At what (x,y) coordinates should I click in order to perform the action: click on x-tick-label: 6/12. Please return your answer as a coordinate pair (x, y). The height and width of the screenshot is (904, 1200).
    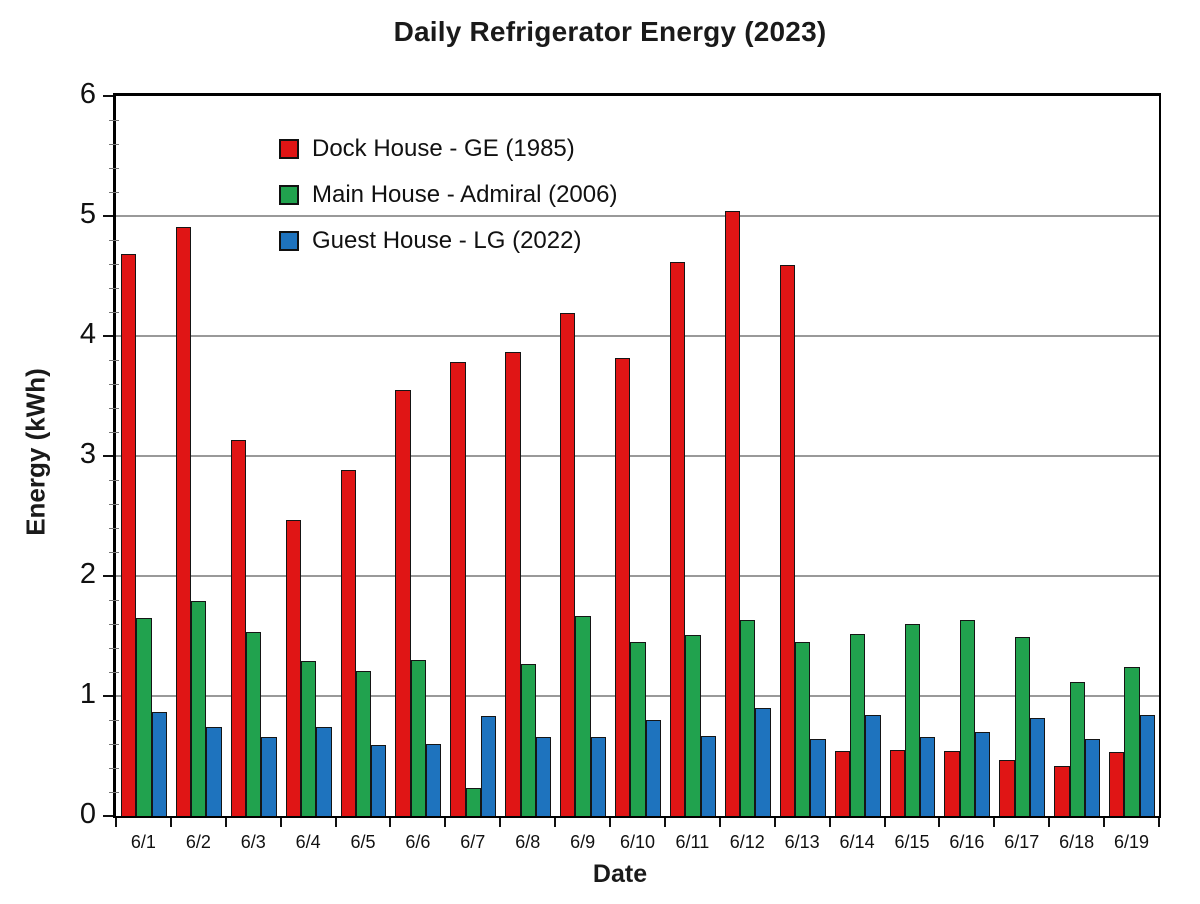
    Looking at the image, I should click on (747, 842).